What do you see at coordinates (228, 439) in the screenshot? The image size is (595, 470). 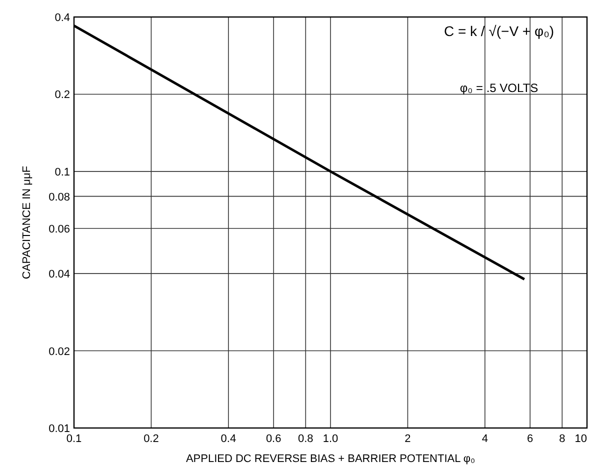 I see `x-tick-label: 0.4` at bounding box center [228, 439].